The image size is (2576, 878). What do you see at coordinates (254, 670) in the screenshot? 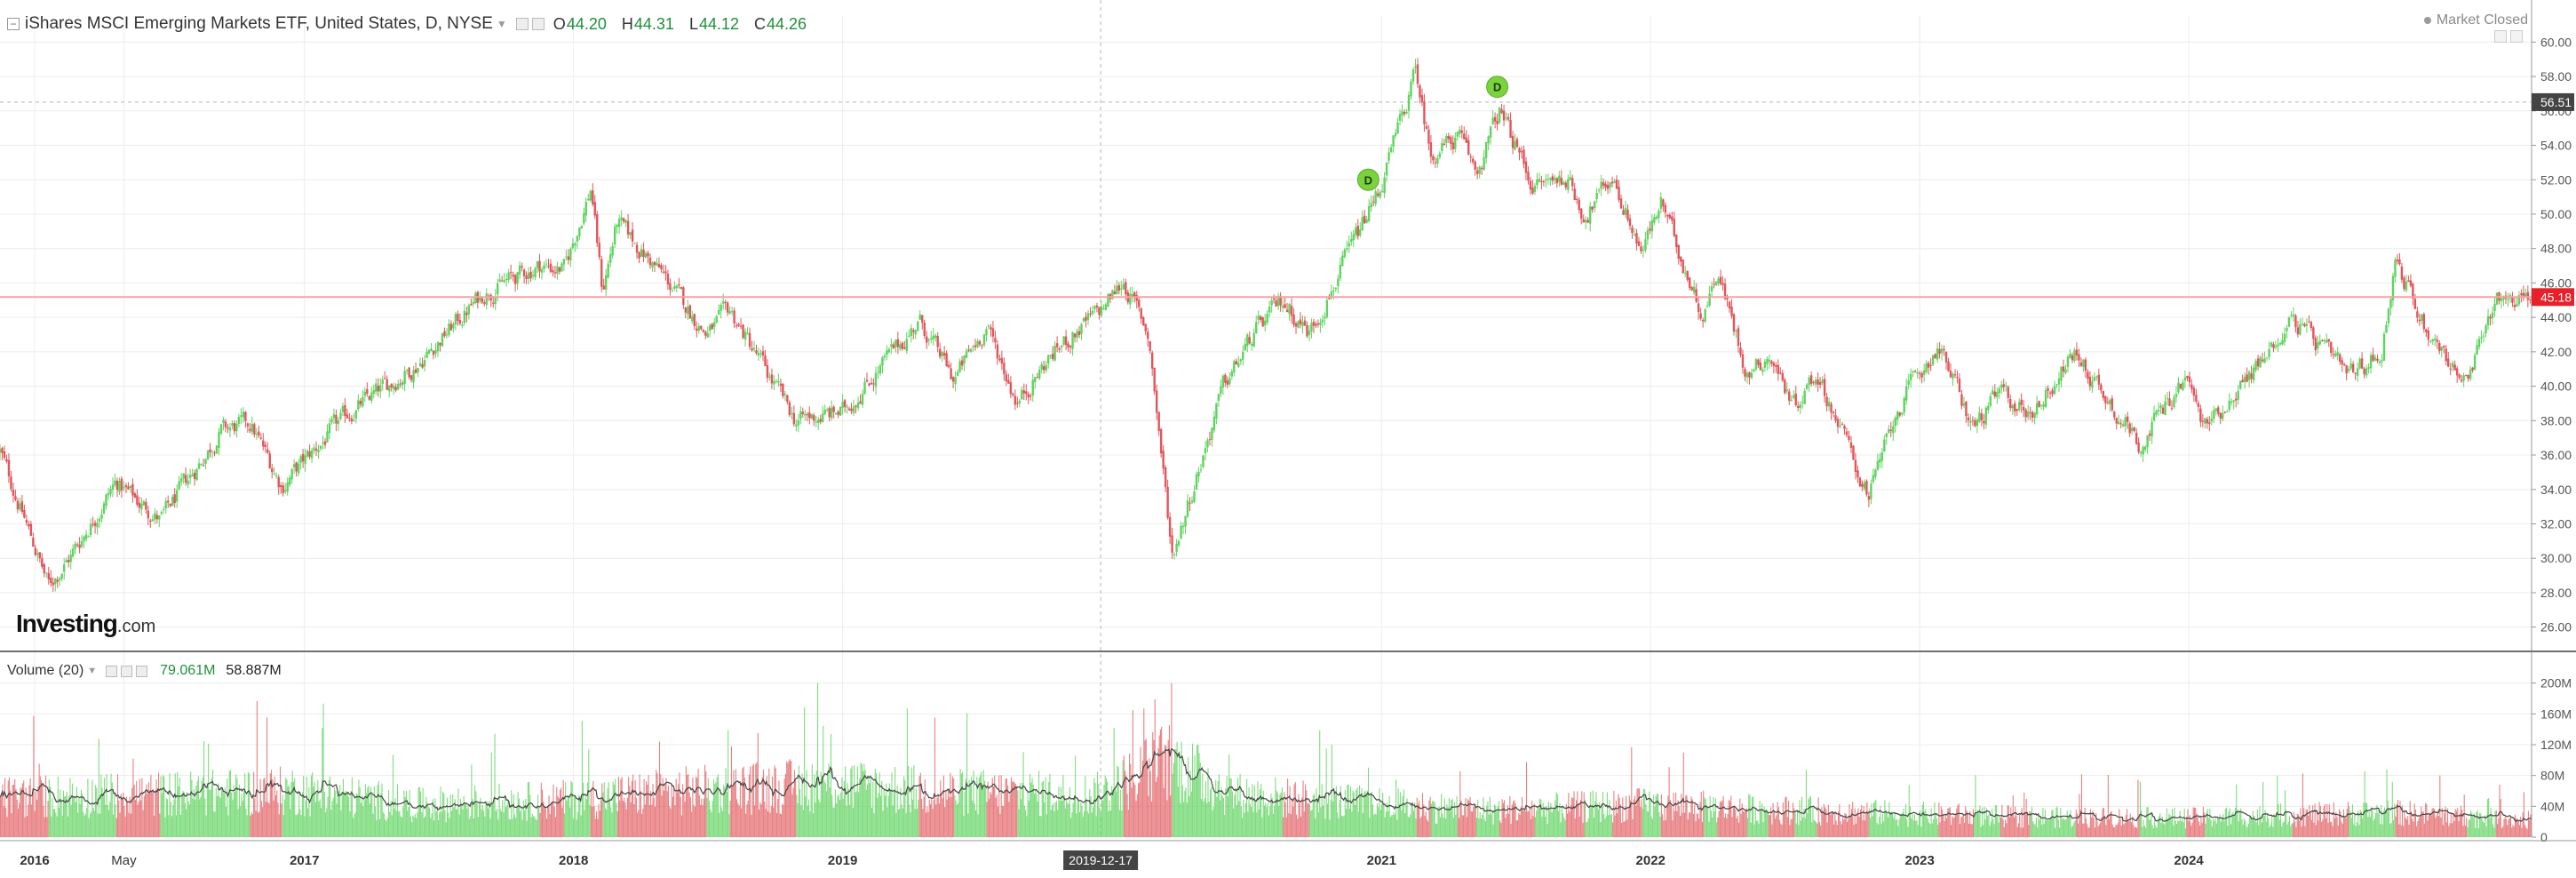
I see `volume-ma-value: 58.887M` at bounding box center [254, 670].